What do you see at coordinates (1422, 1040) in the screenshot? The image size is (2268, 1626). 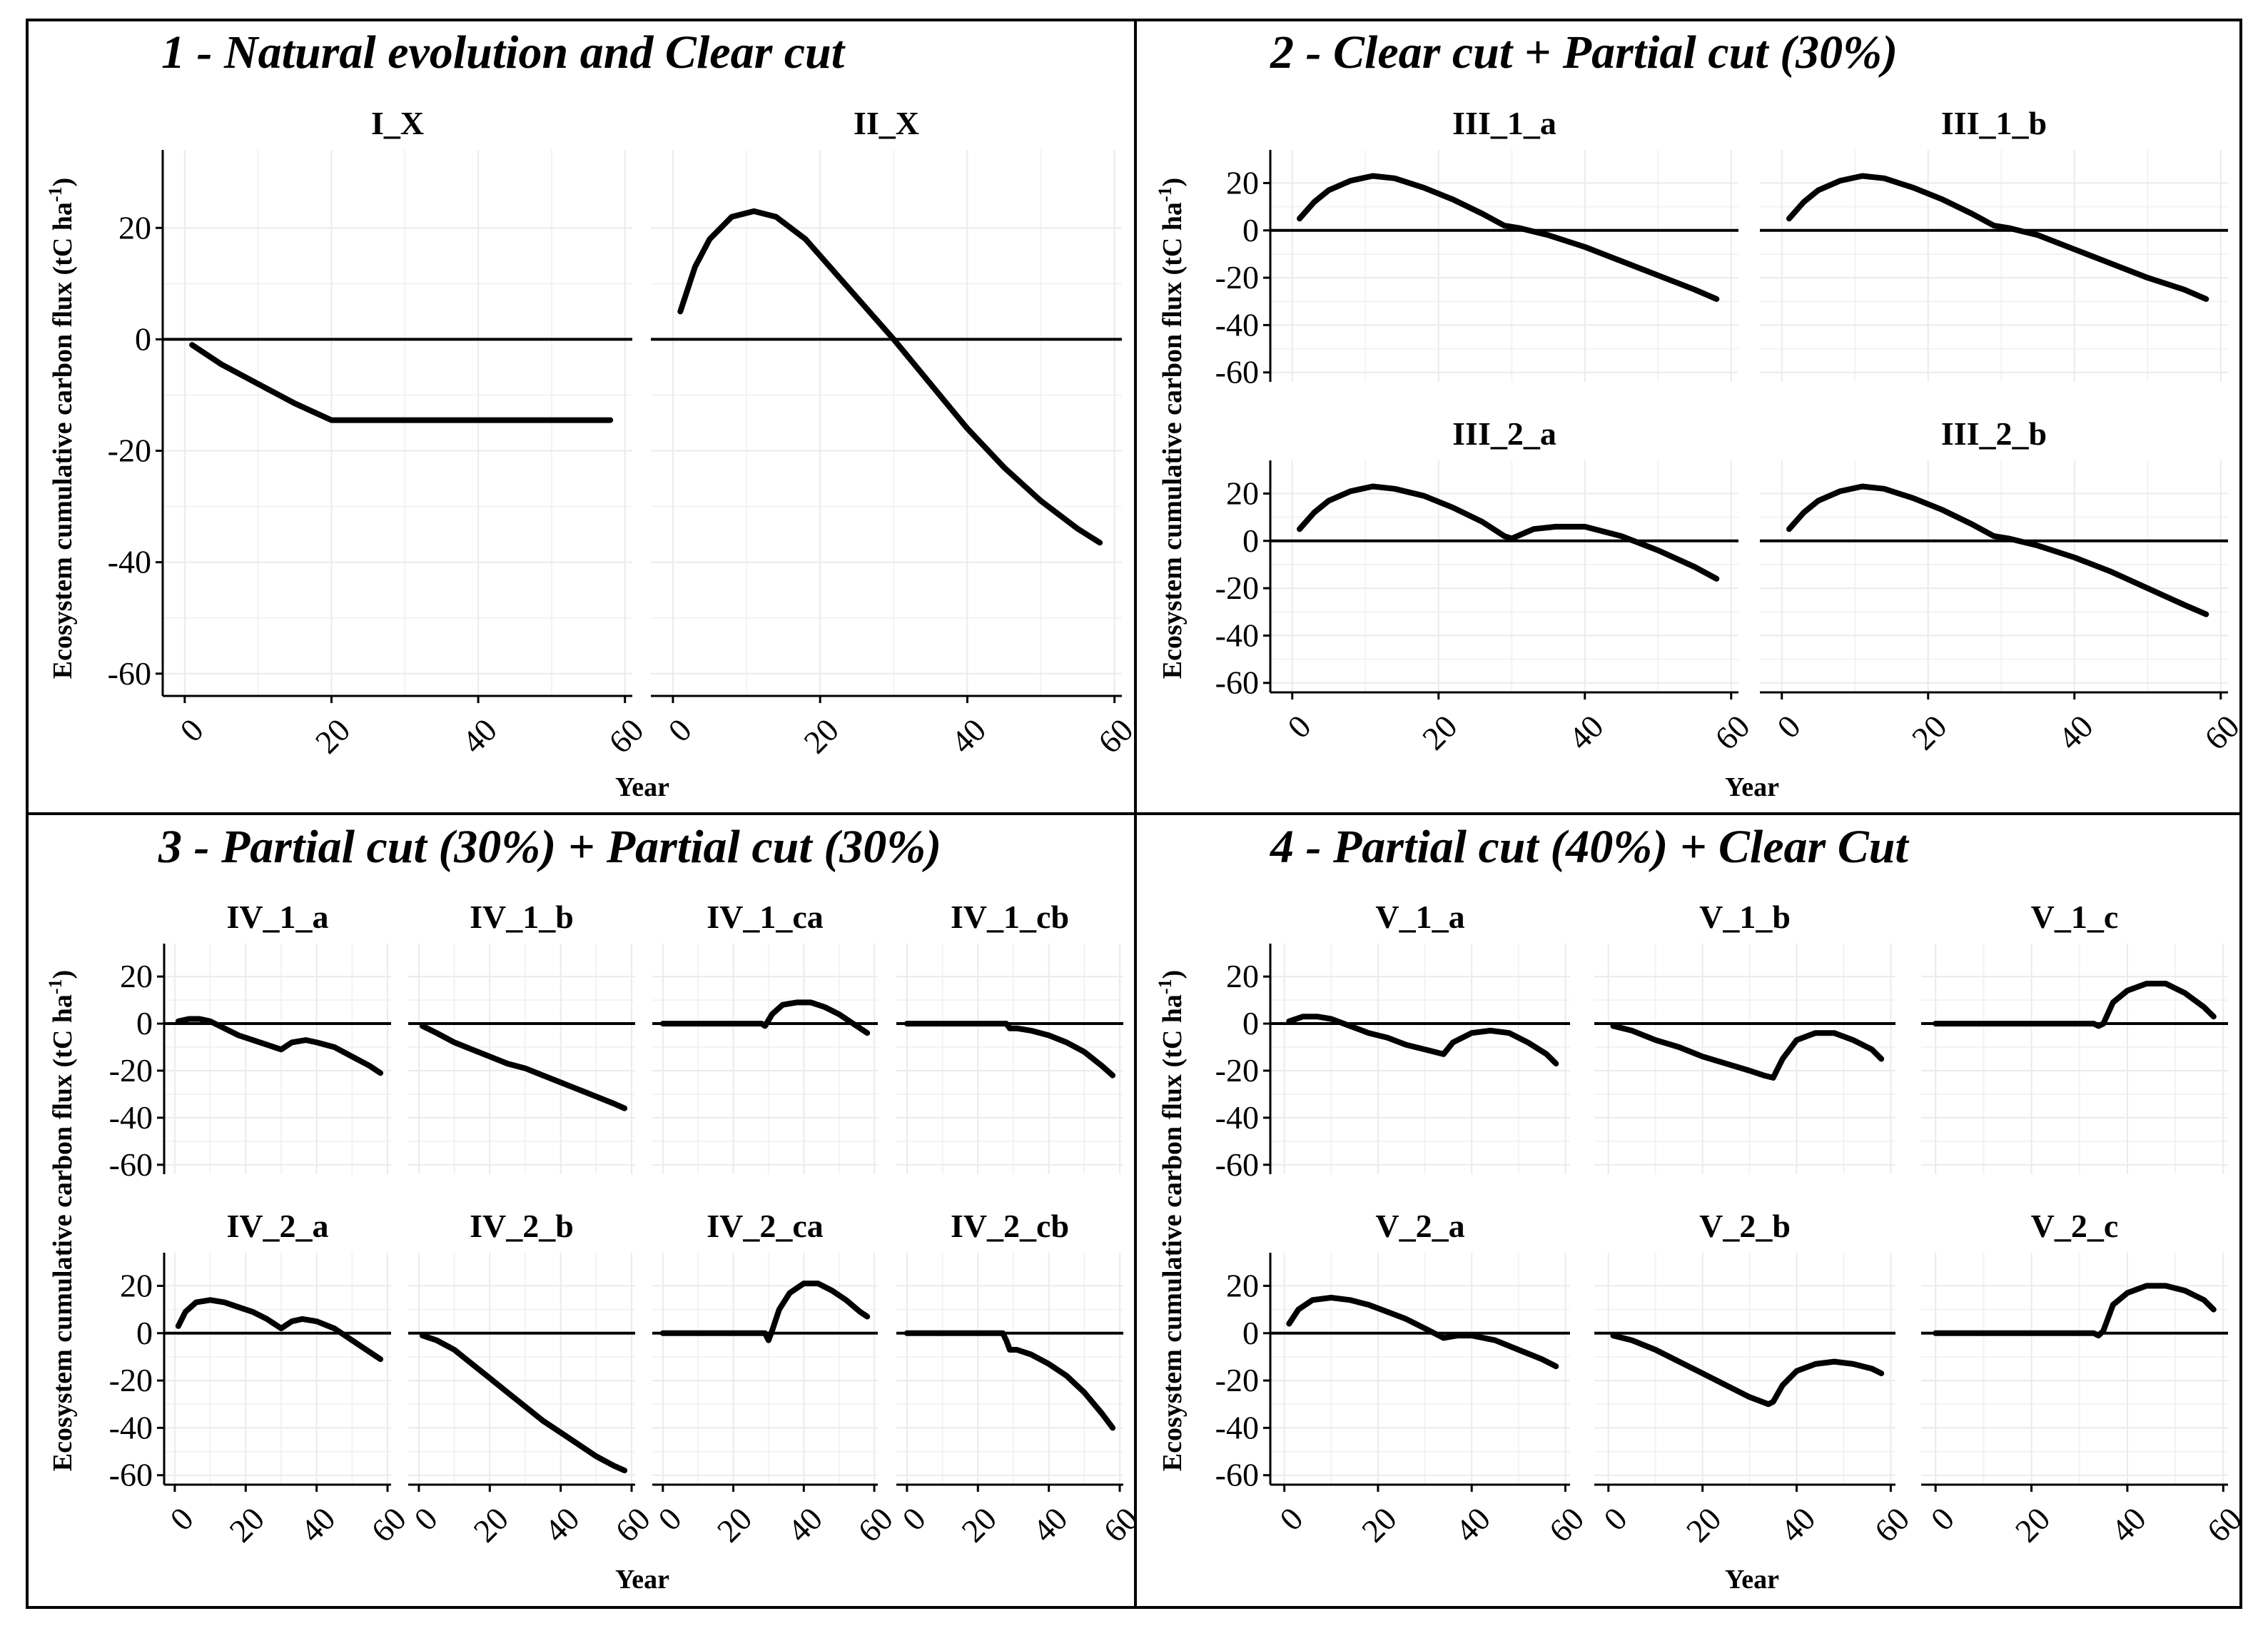 I see `series-line-V_1_a` at bounding box center [1422, 1040].